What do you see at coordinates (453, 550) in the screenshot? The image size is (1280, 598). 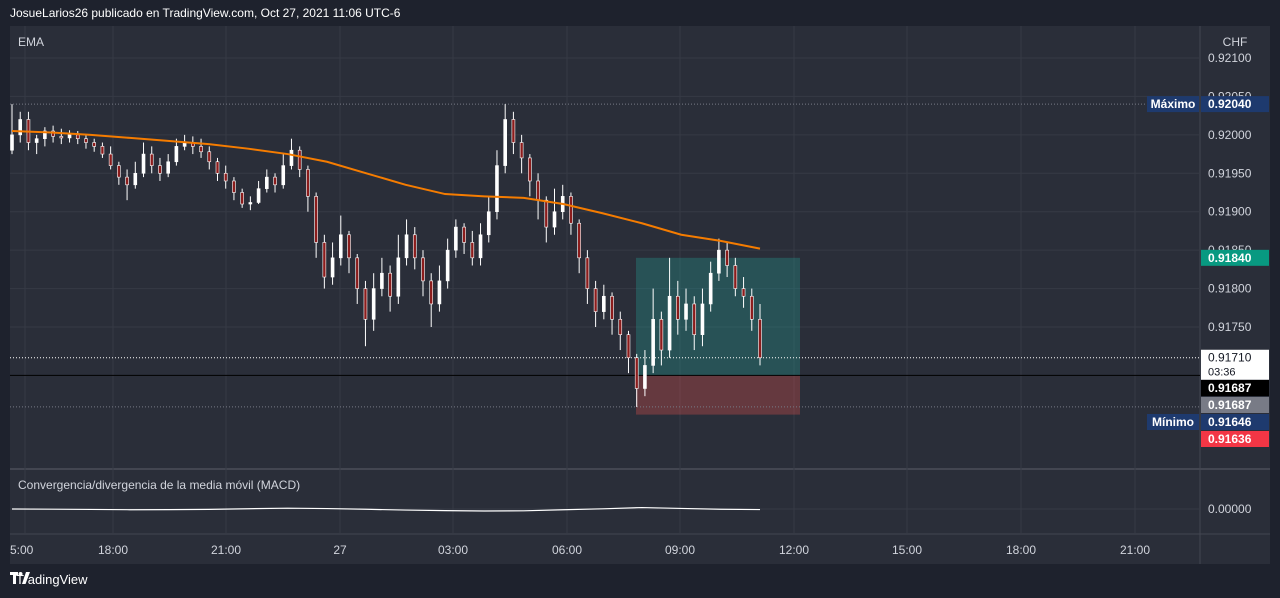 I see `time-tick-label: 03:00` at bounding box center [453, 550].